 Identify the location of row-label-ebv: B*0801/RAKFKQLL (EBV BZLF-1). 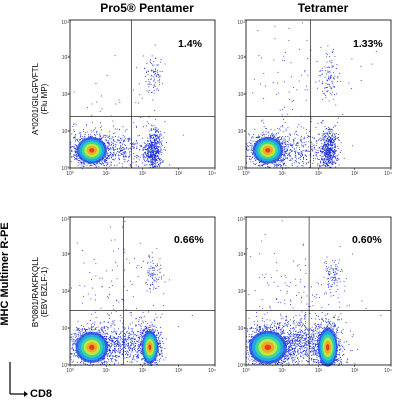
(40, 292).